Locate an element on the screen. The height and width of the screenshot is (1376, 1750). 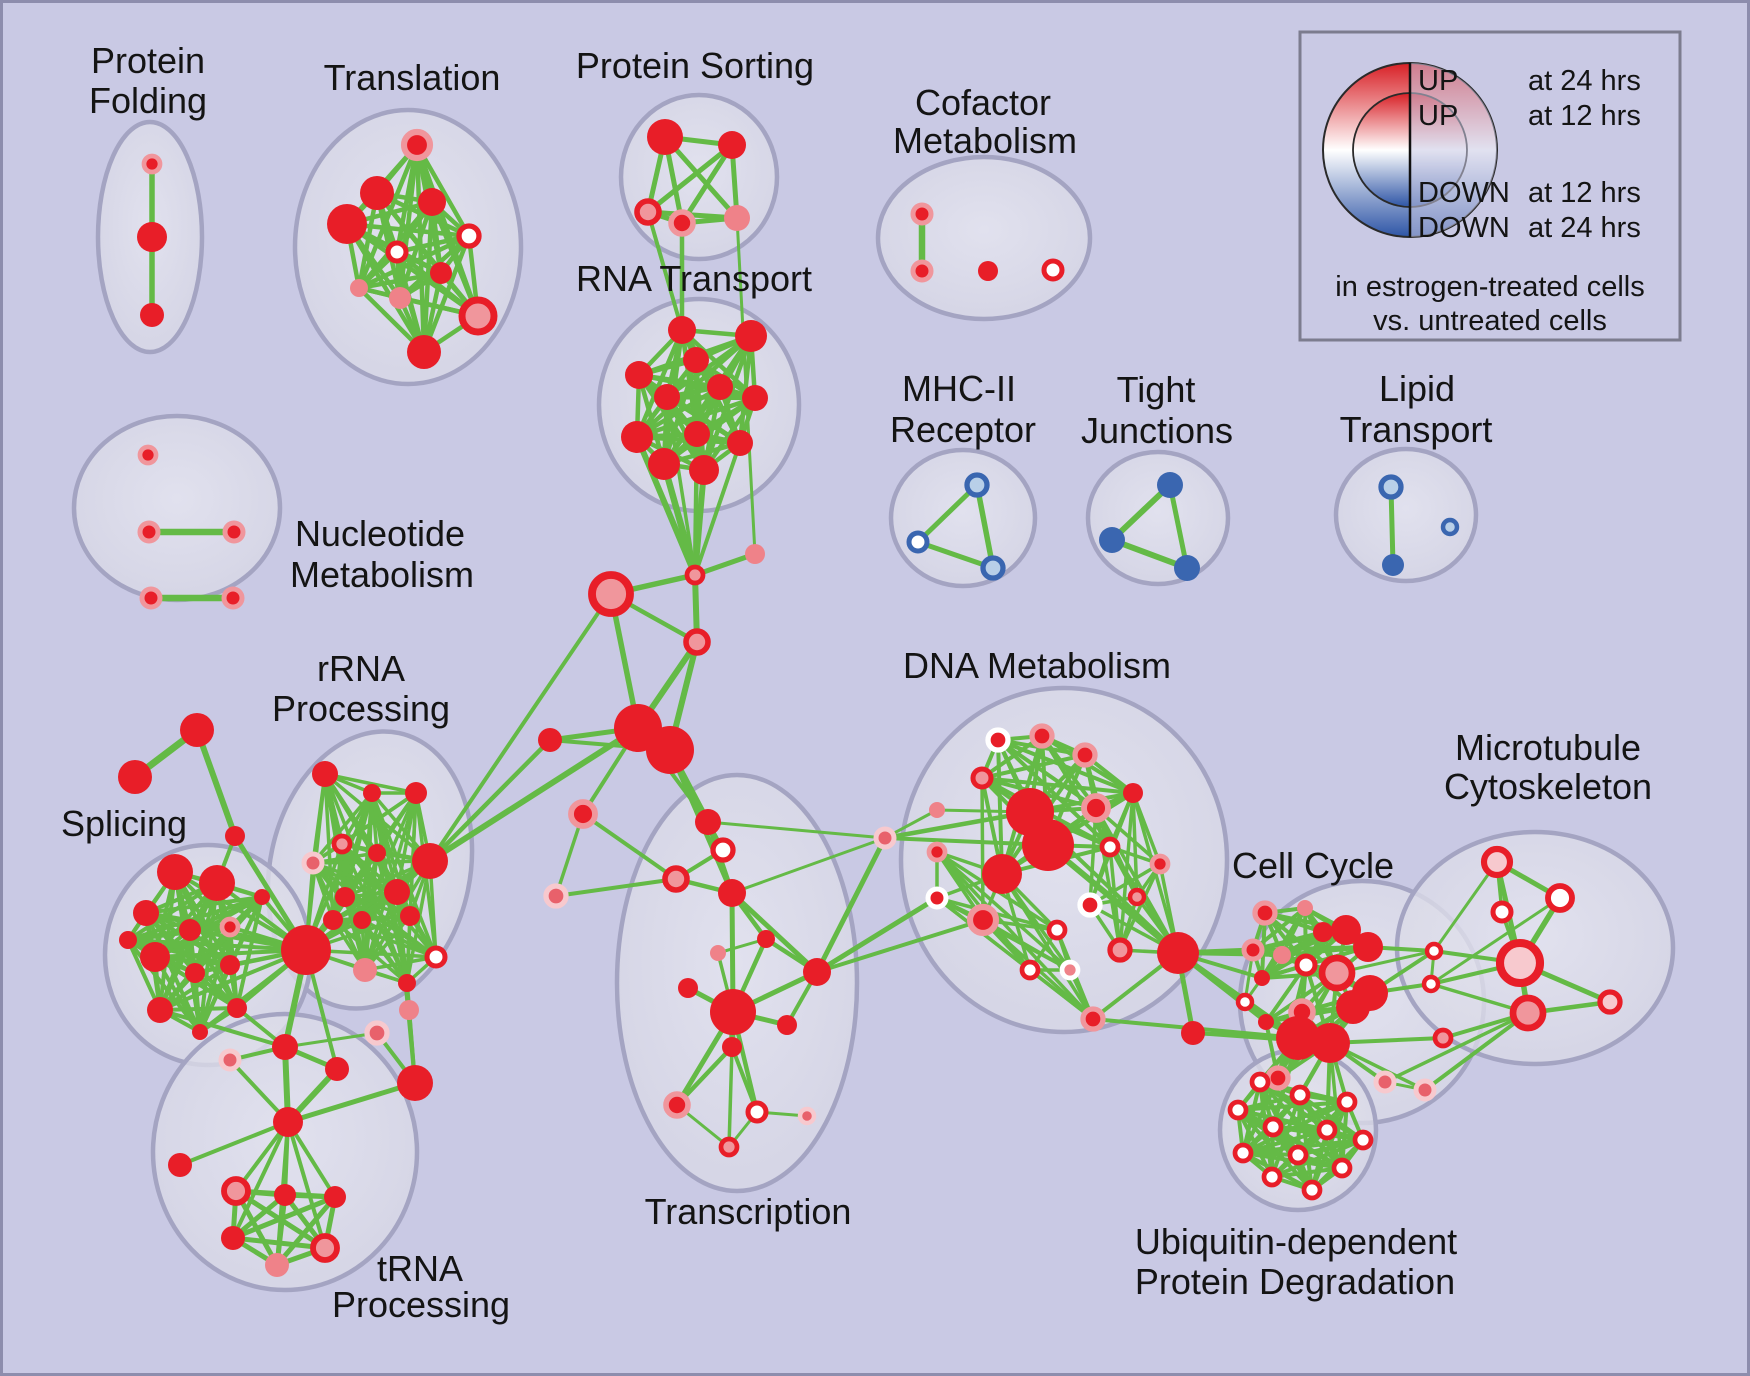
cluster-ellipse-nucleotide-metabolism is located at coordinates (177, 508).